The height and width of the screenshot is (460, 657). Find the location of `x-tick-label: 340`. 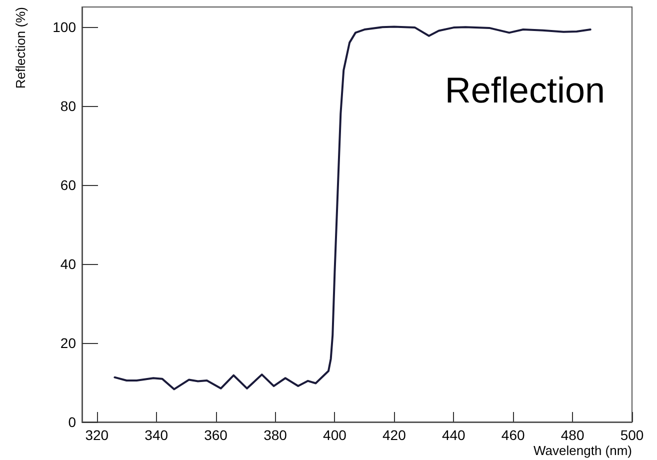

x-tick-label: 340 is located at coordinates (156, 435).